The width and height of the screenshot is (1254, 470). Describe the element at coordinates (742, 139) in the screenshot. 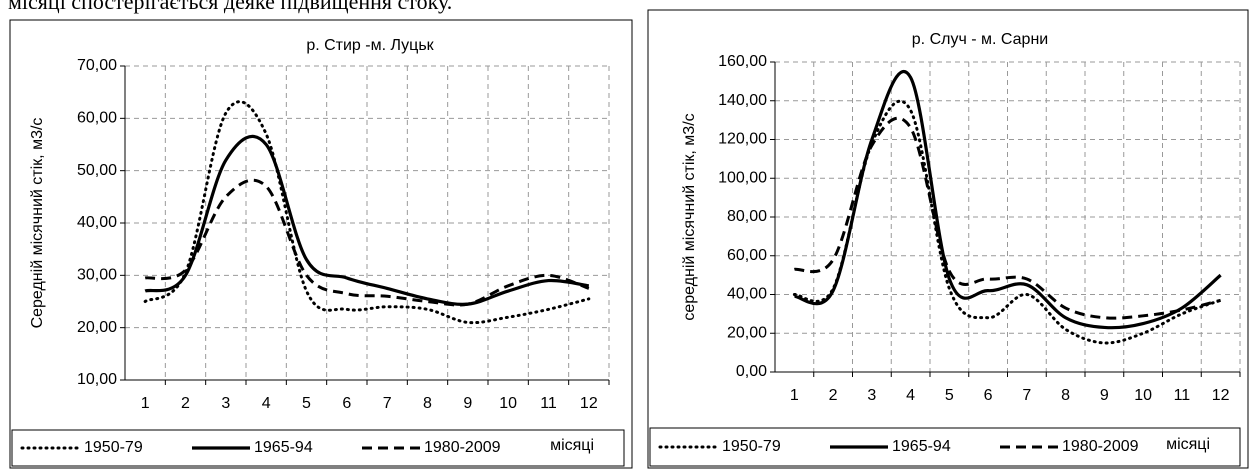

I see `y-tick-label: 120,00` at that location.